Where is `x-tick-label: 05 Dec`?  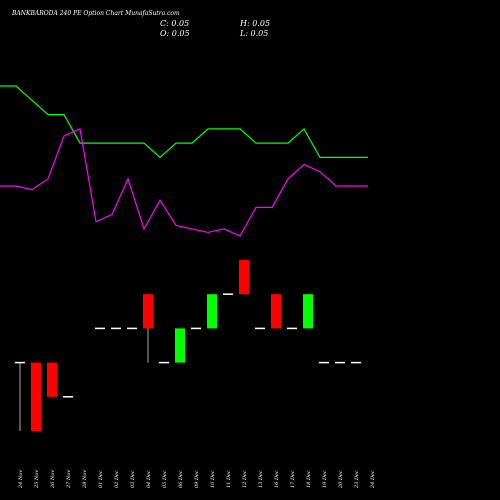
x-tick-label: 05 Dec is located at coordinates (165, 479).